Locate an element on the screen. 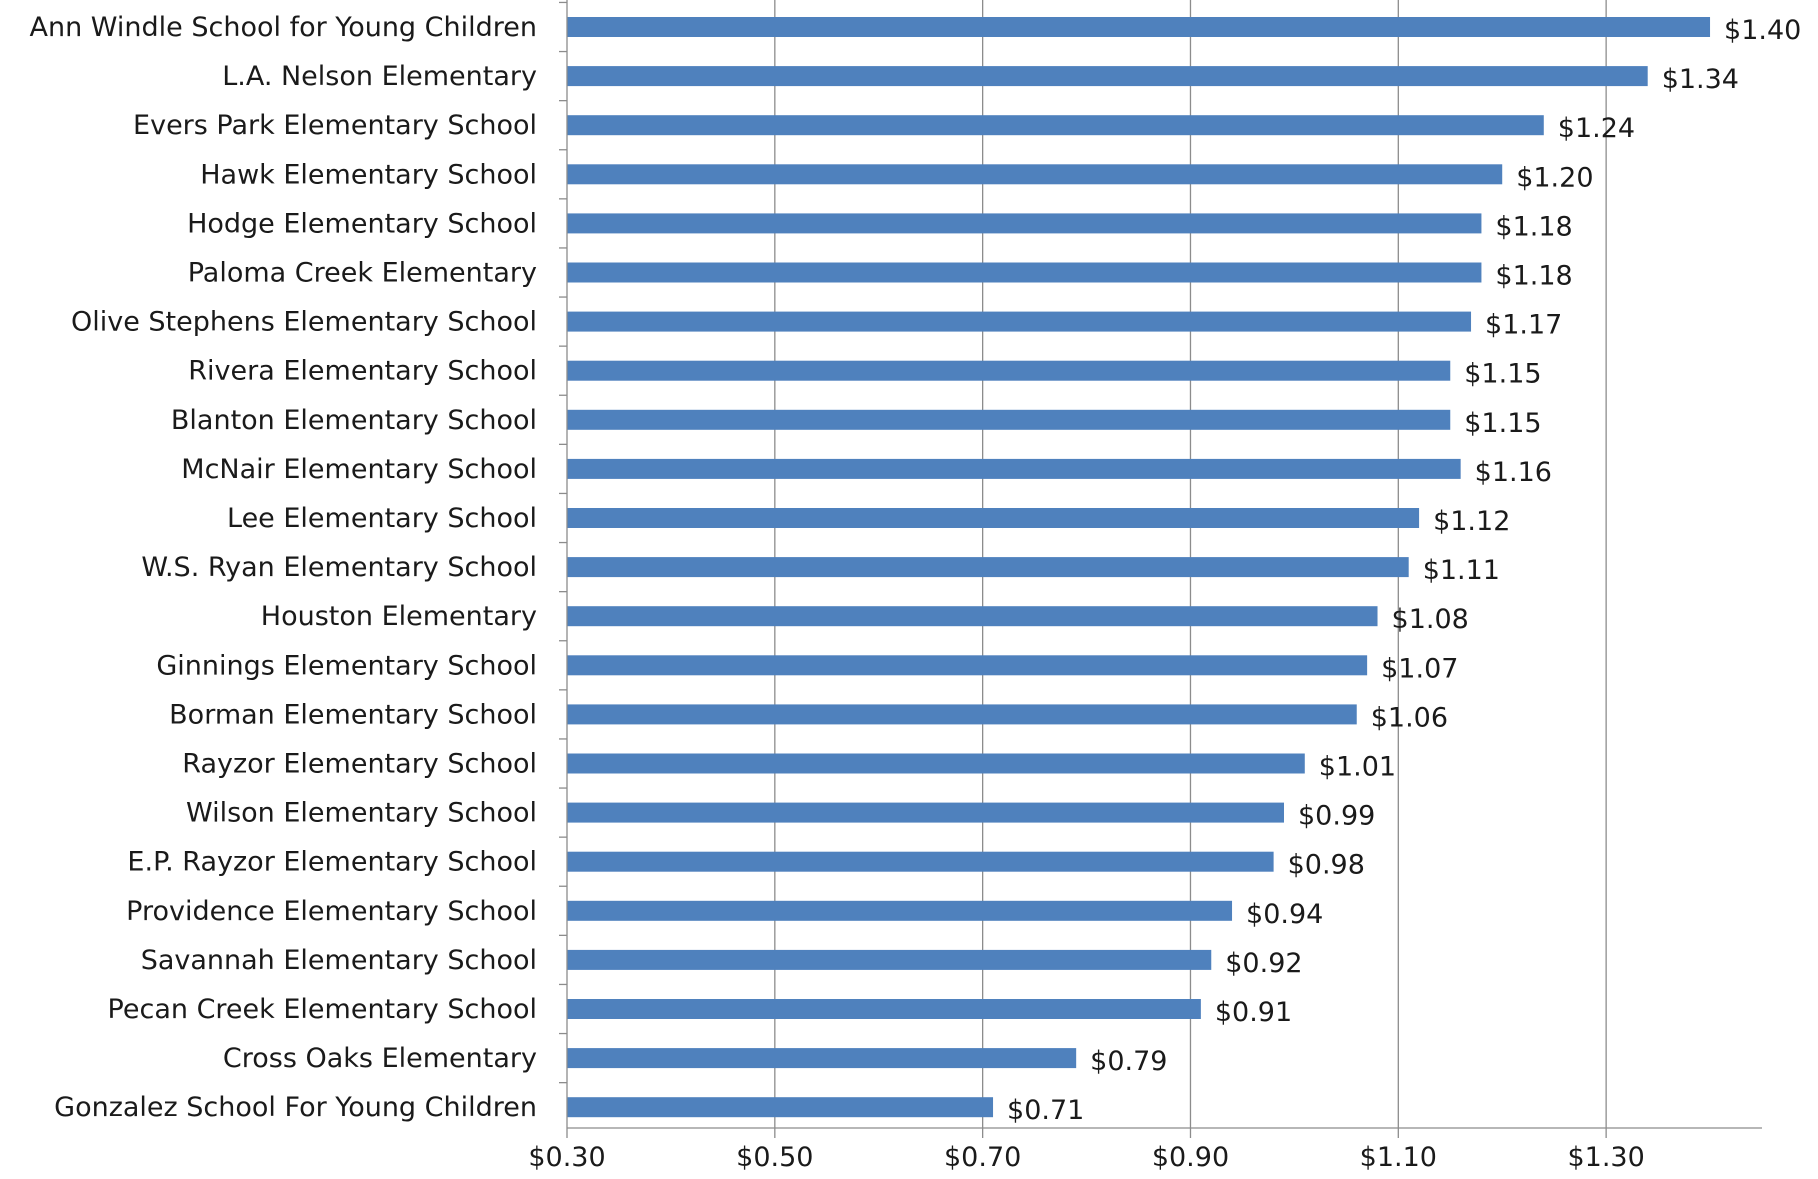 This screenshot has width=1818, height=1179. x-tick-label: $1.10 is located at coordinates (1398, 1157).